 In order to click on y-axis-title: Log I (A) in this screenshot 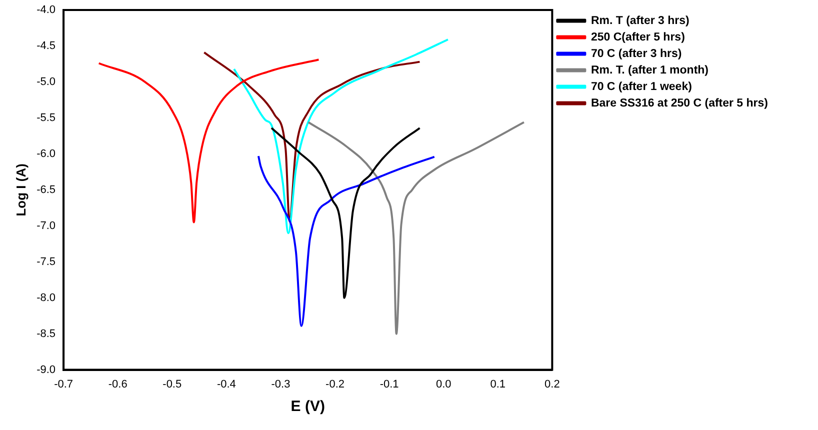, I will do `click(20, 190)`.